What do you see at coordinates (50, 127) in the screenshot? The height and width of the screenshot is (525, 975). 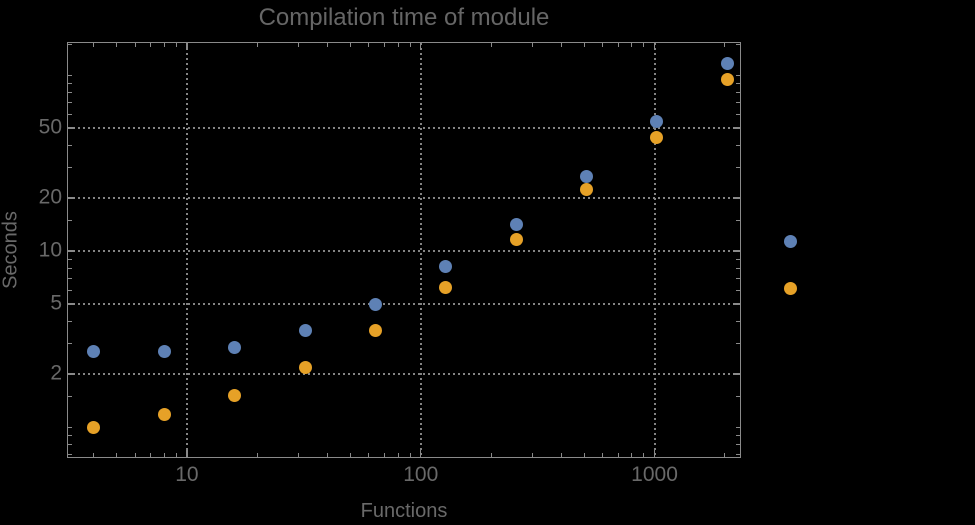 I see `y-tick-label: 50` at bounding box center [50, 127].